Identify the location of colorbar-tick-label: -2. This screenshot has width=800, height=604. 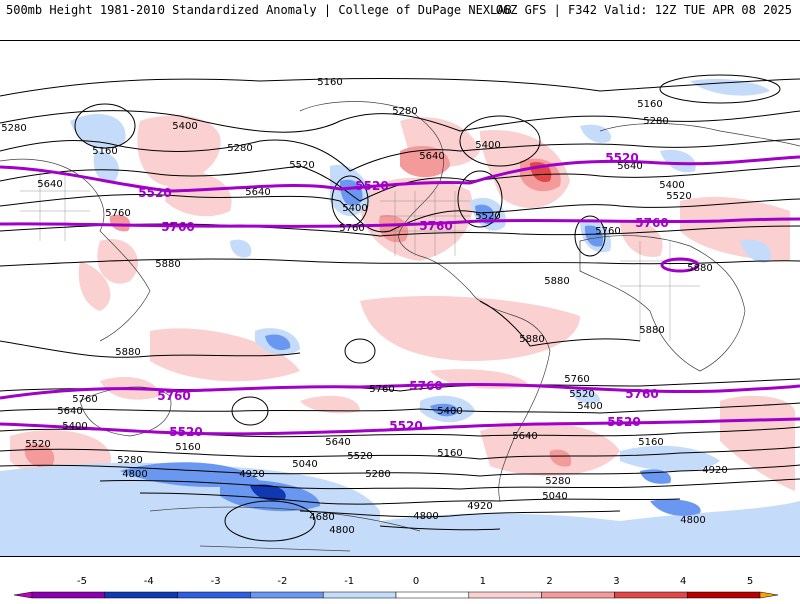
(282, 581).